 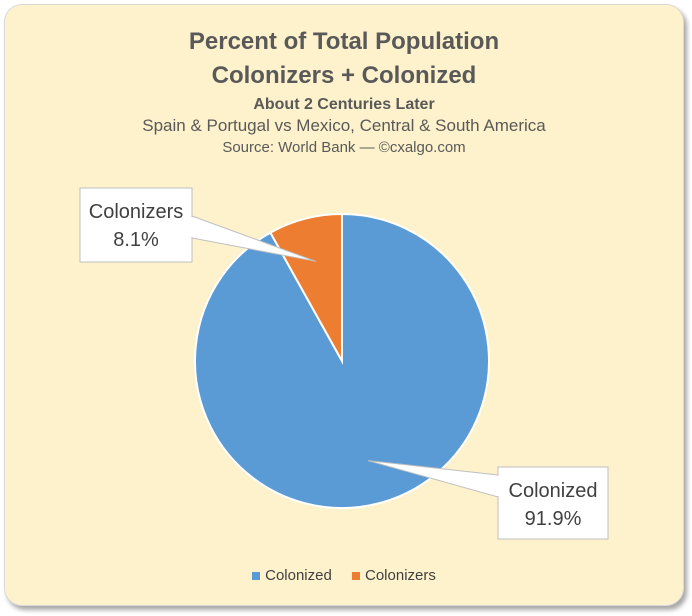 What do you see at coordinates (136, 240) in the screenshot?
I see `data-label-value: 8.1%` at bounding box center [136, 240].